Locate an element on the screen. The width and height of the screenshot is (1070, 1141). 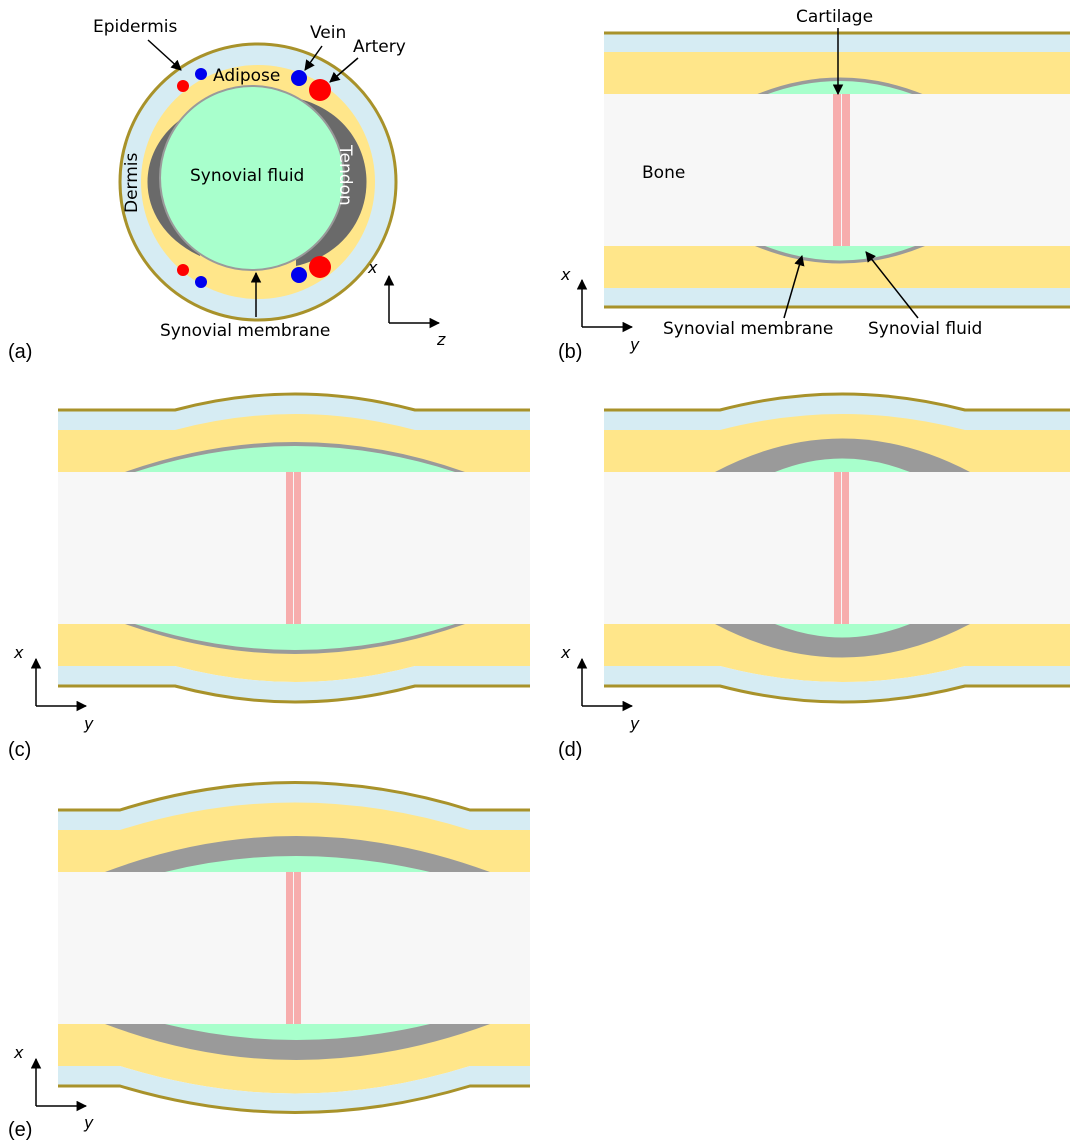
axis-y-b: y is located at coordinates (634, 344).